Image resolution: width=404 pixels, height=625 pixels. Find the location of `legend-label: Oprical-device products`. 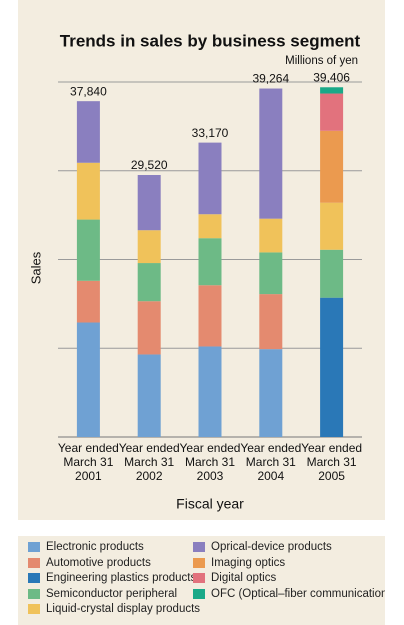

legend-label: Oprical-device products is located at coordinates (271, 547).